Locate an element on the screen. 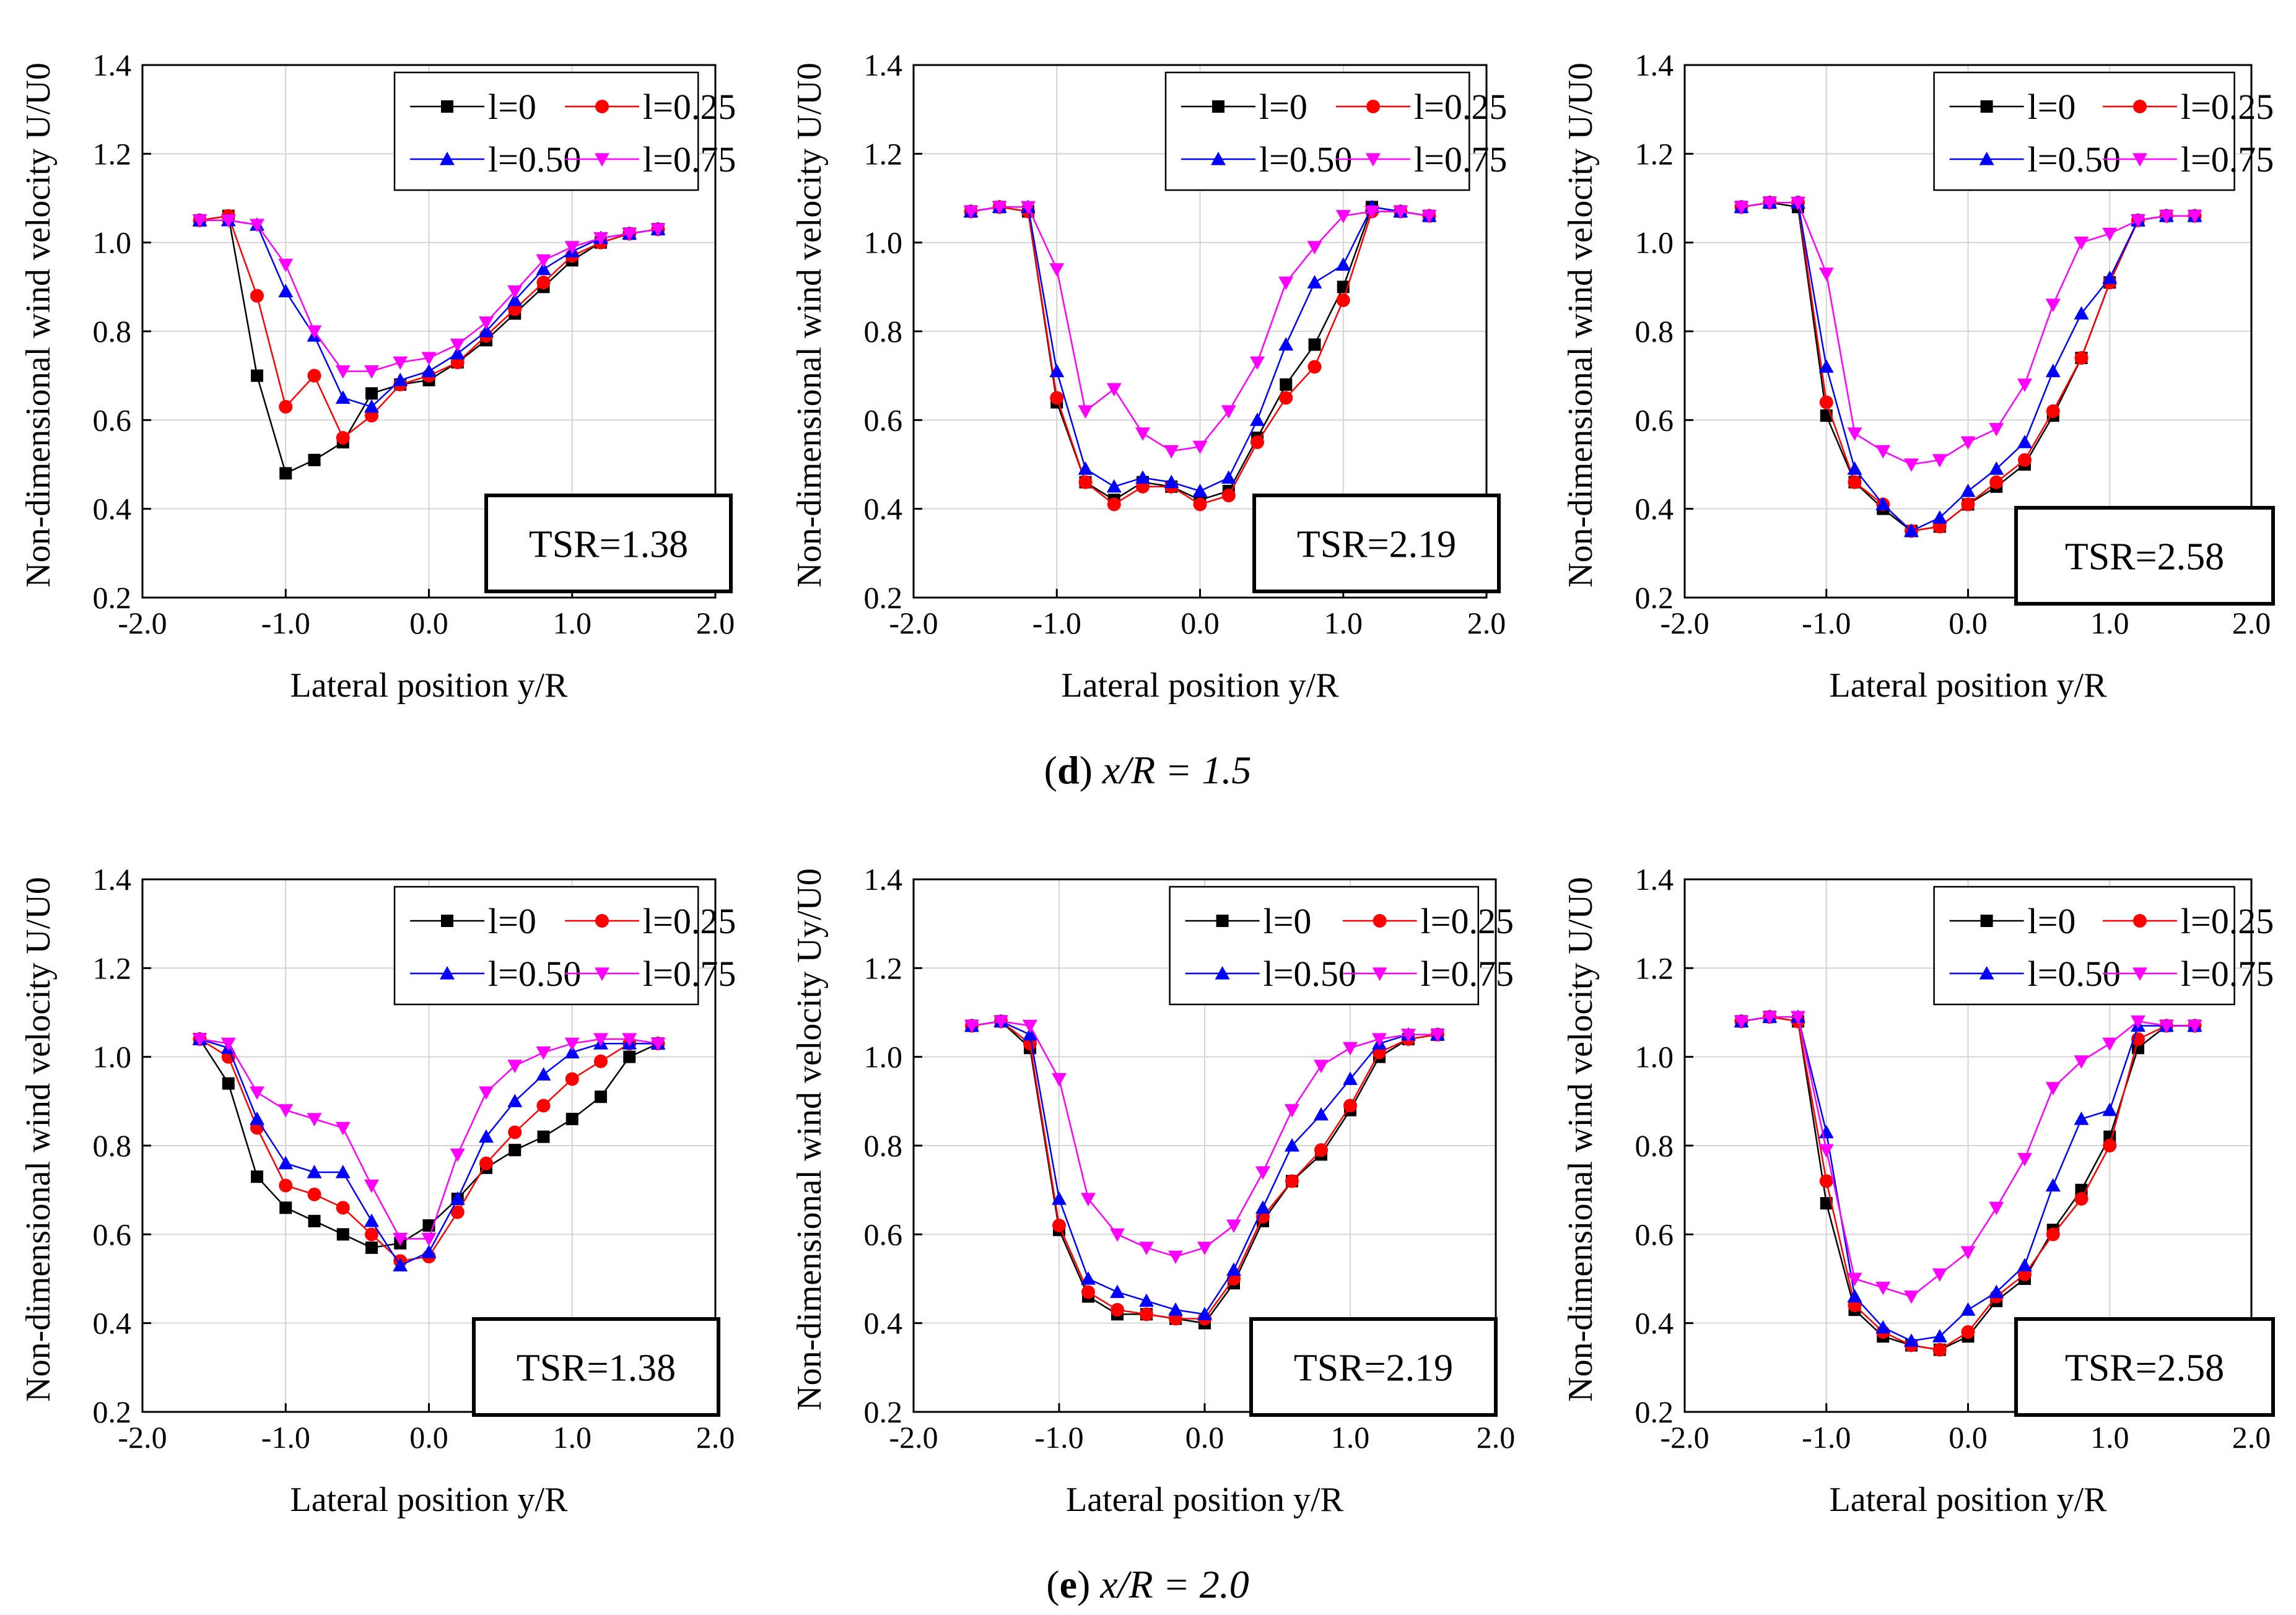 The height and width of the screenshot is (1615, 2296). tsr-label: TSR=2.19 is located at coordinates (1376, 545).